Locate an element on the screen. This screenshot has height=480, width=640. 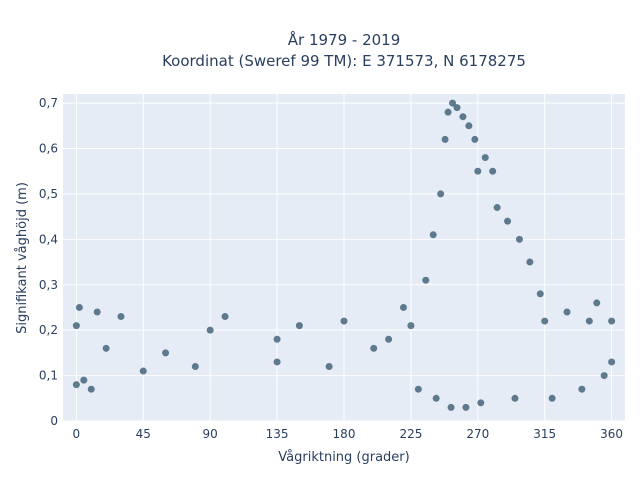
x-tick-label: 225 is located at coordinates (410, 434).